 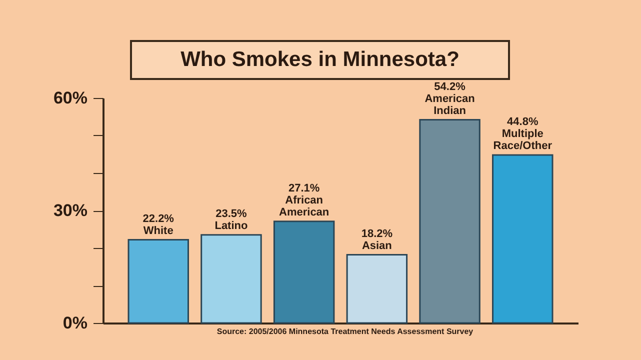 I want to click on data-label: 27.1%, so click(x=304, y=188).